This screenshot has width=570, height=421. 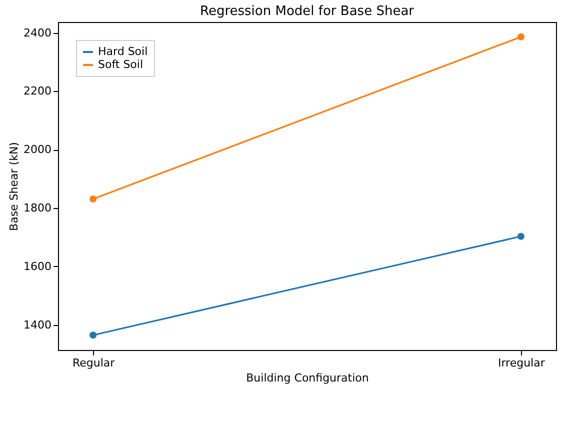 I want to click on legend-label: Hard Soil, so click(x=123, y=51).